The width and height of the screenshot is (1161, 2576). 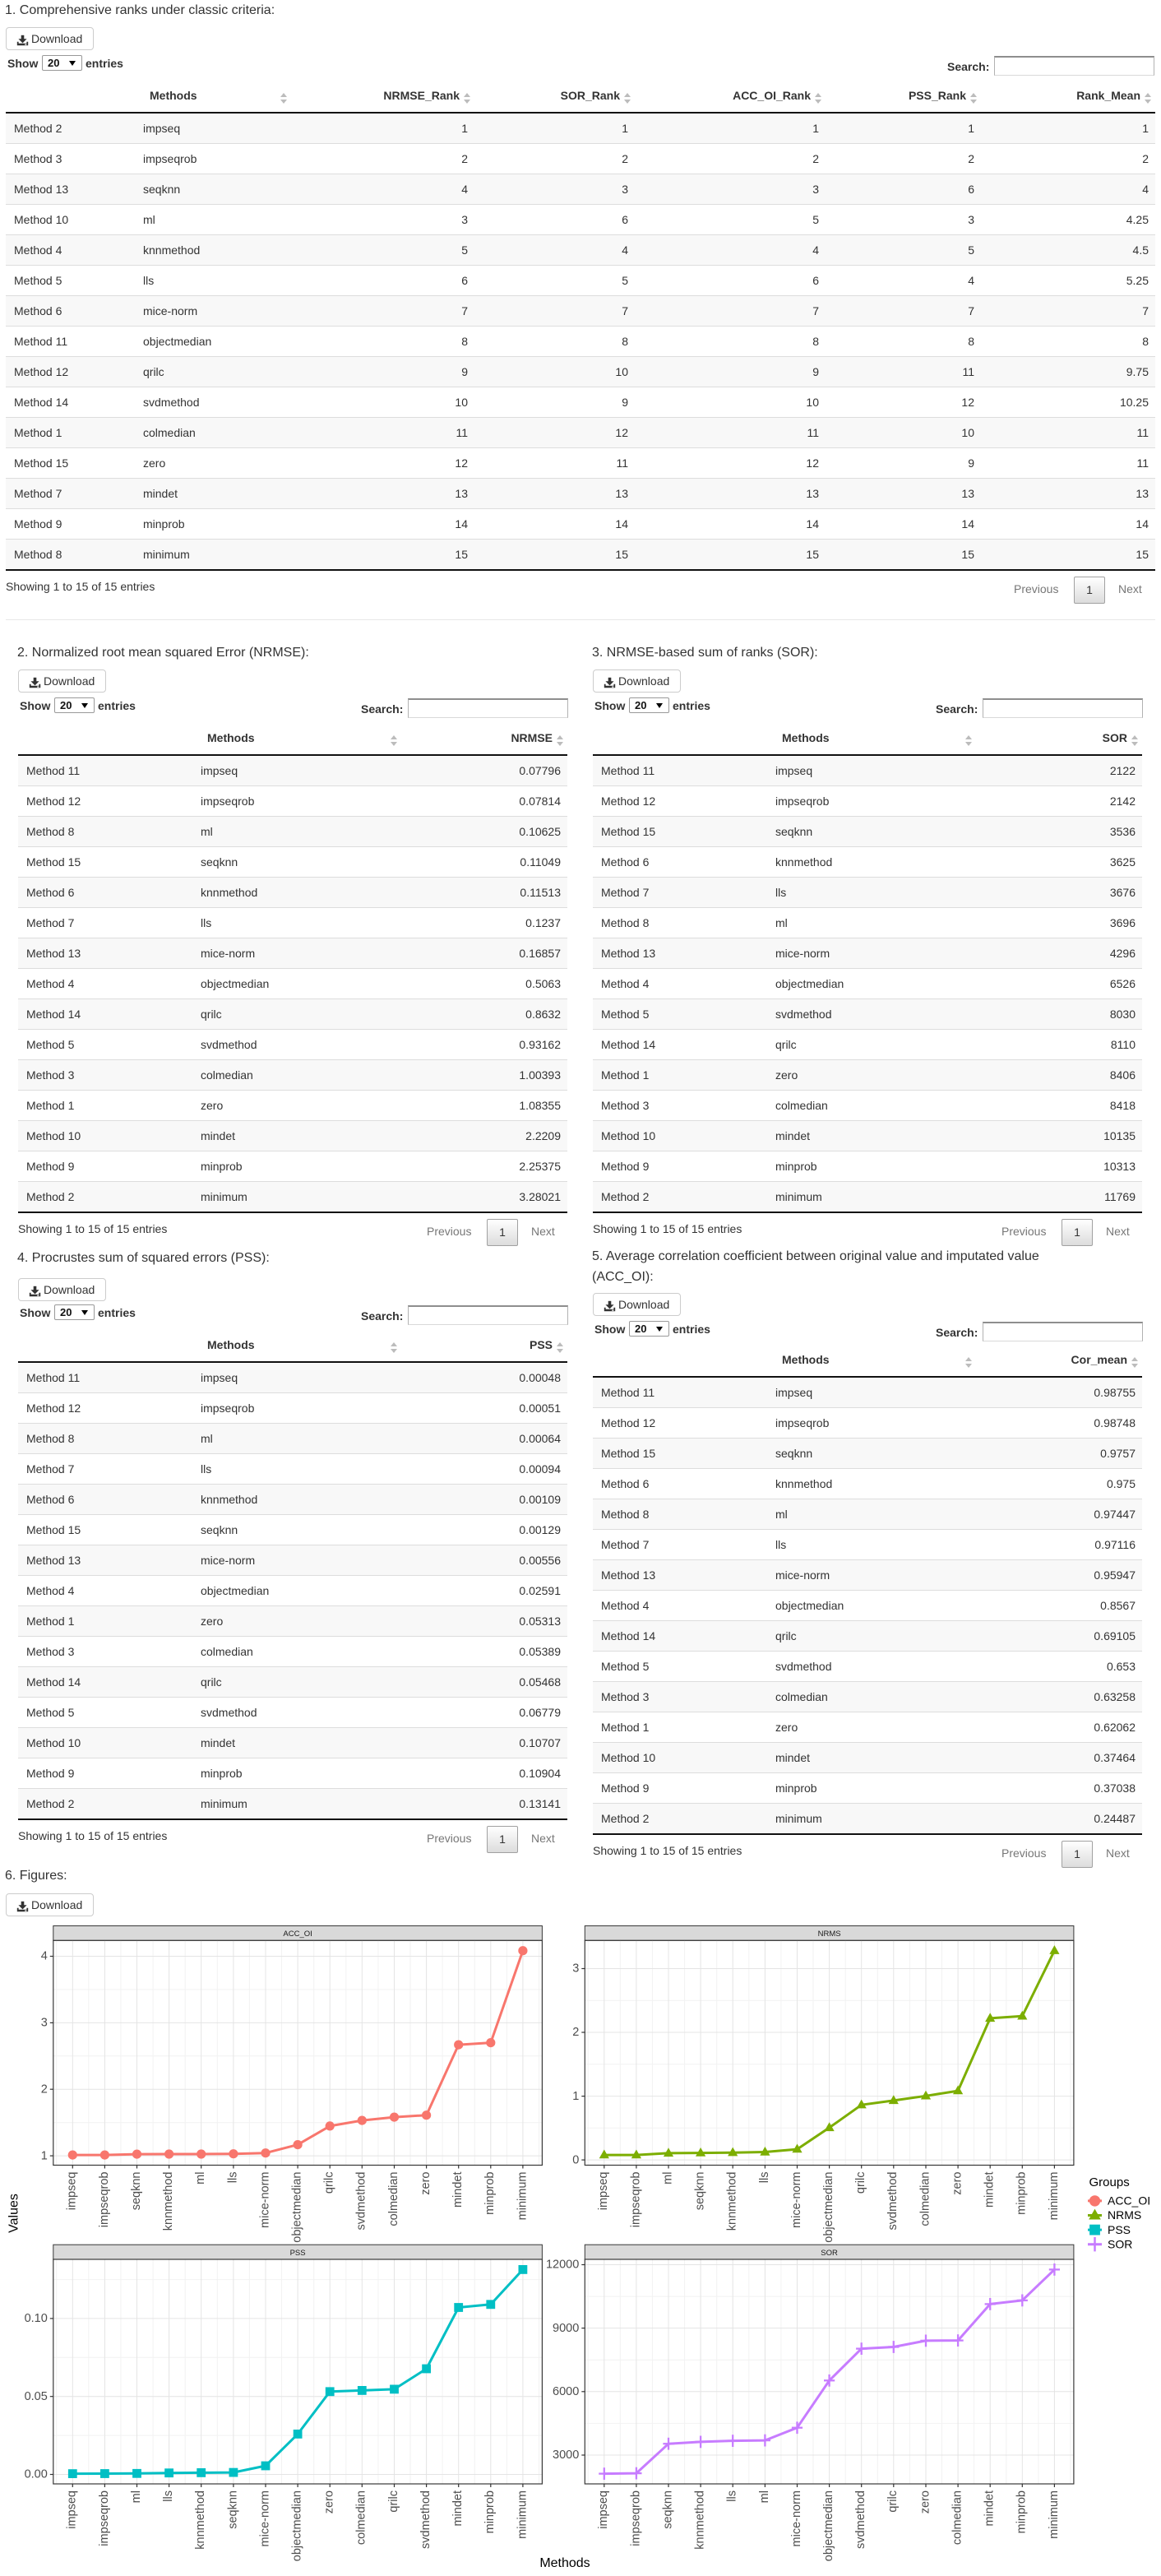 I want to click on svg-text: 0.00, so click(x=36, y=2474).